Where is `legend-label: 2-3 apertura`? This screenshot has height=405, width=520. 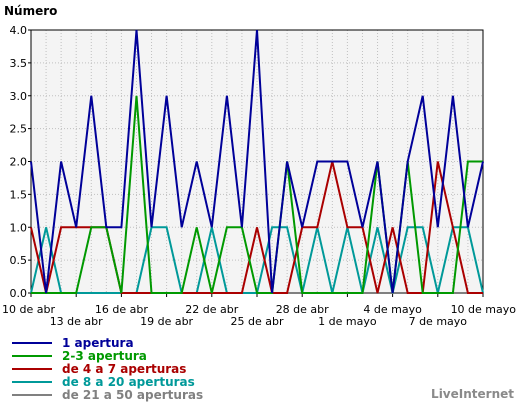
legend-label: 2-3 apertura is located at coordinates (104, 356).